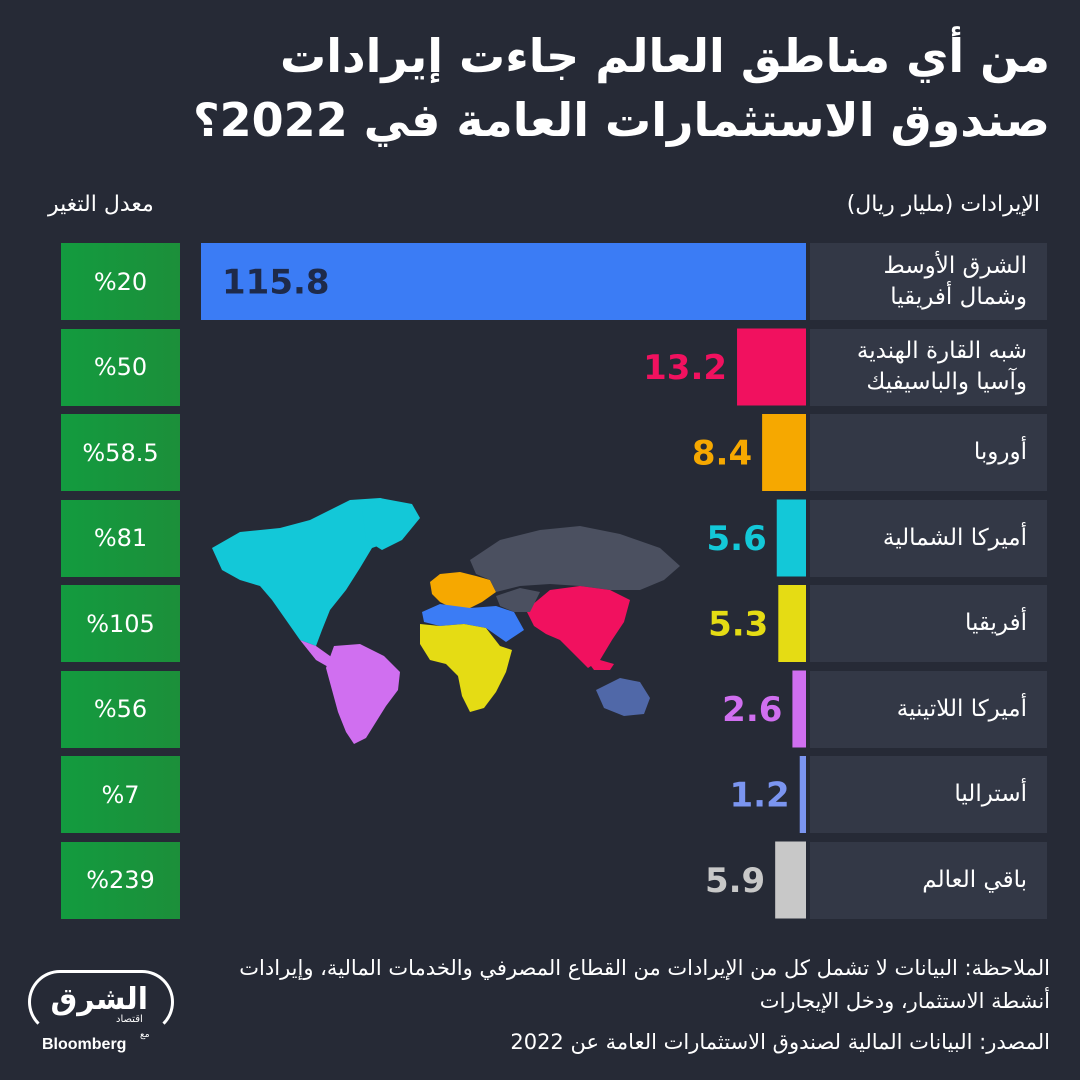  What do you see at coordinates (954, 537) in the screenshot?
I see `category-text-3: أميركا الشمالية` at bounding box center [954, 537].